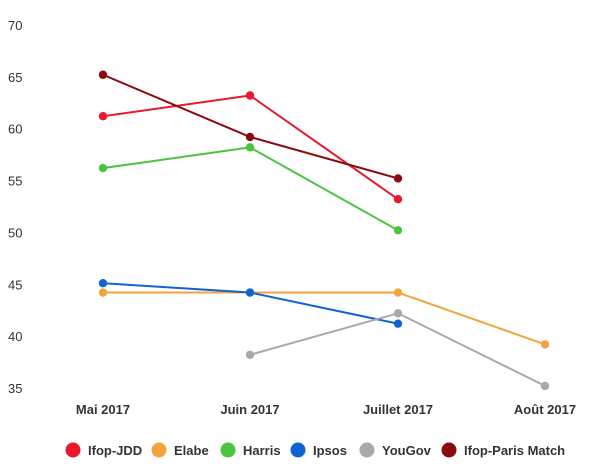 The width and height of the screenshot is (612, 475). What do you see at coordinates (249, 409) in the screenshot?
I see `x-tick-label: Juin 2017` at bounding box center [249, 409].